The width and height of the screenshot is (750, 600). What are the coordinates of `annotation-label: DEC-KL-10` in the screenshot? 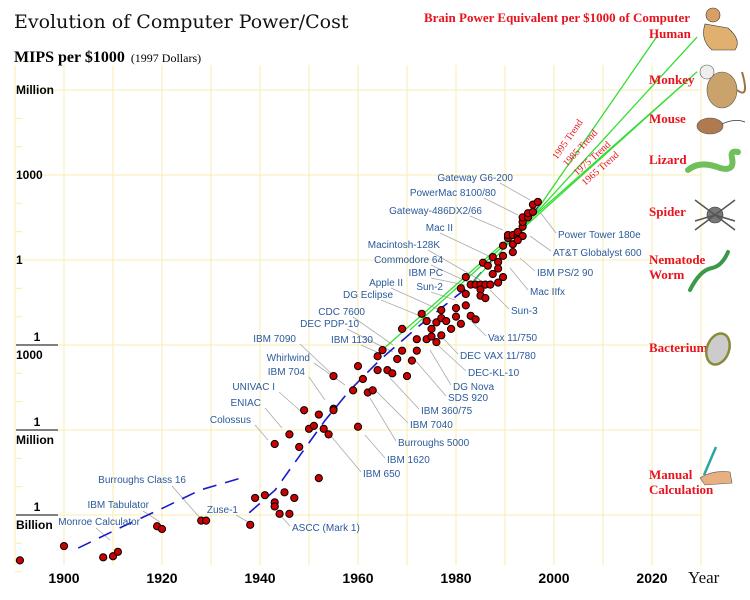 It's located at (494, 373).